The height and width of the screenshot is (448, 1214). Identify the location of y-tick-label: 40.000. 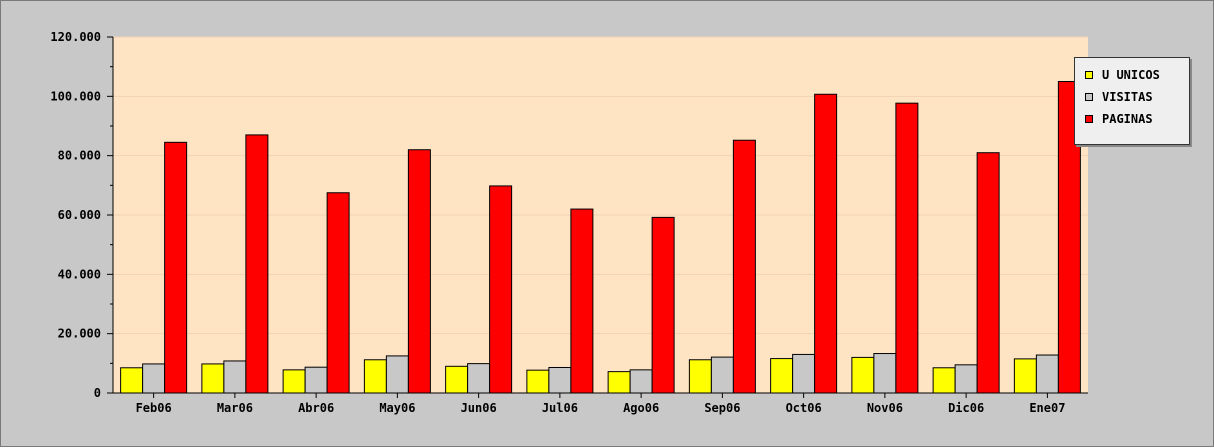
(79, 274).